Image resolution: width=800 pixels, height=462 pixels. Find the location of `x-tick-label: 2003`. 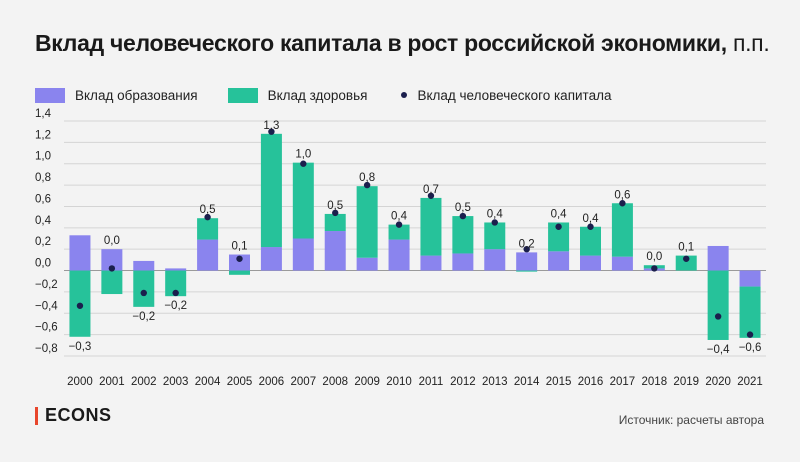

x-tick-label: 2003 is located at coordinates (176, 382).